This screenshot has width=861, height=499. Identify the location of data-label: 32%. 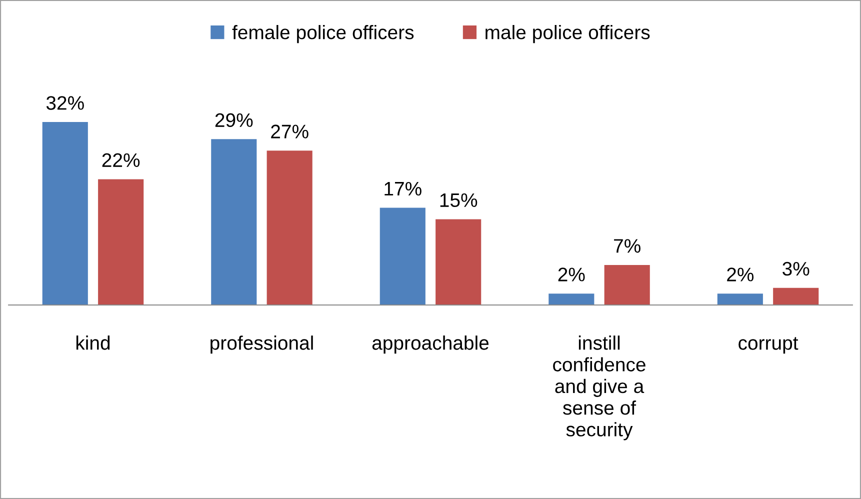
(65, 103).